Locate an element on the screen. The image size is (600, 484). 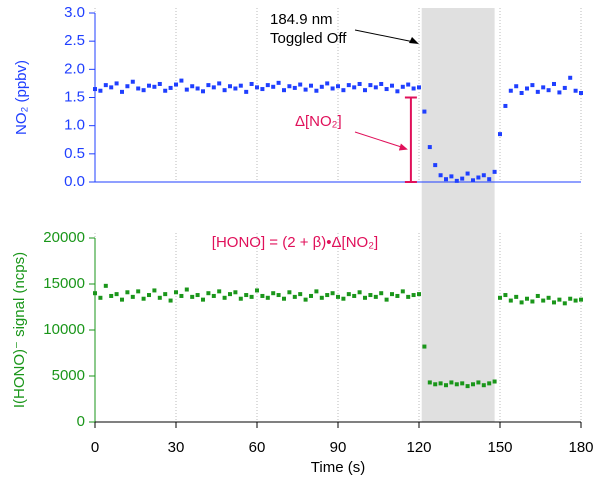
annotation-arrow is located at coordinates (384, 36).